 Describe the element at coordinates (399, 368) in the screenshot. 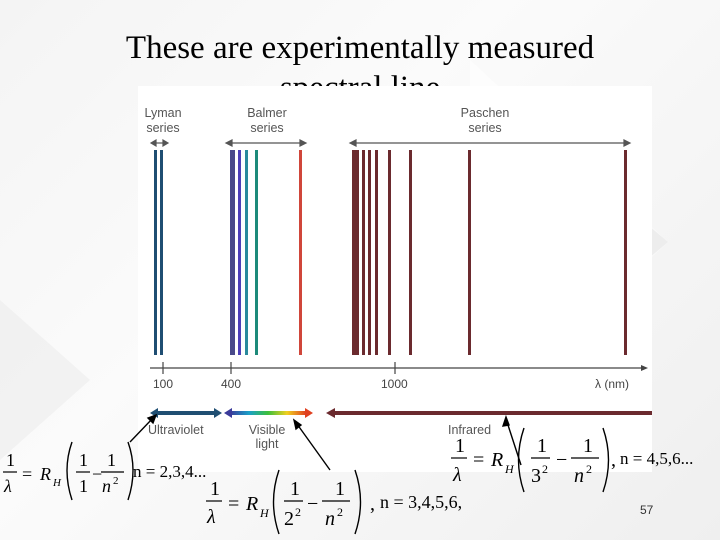

I see `wavelength-axis` at that location.